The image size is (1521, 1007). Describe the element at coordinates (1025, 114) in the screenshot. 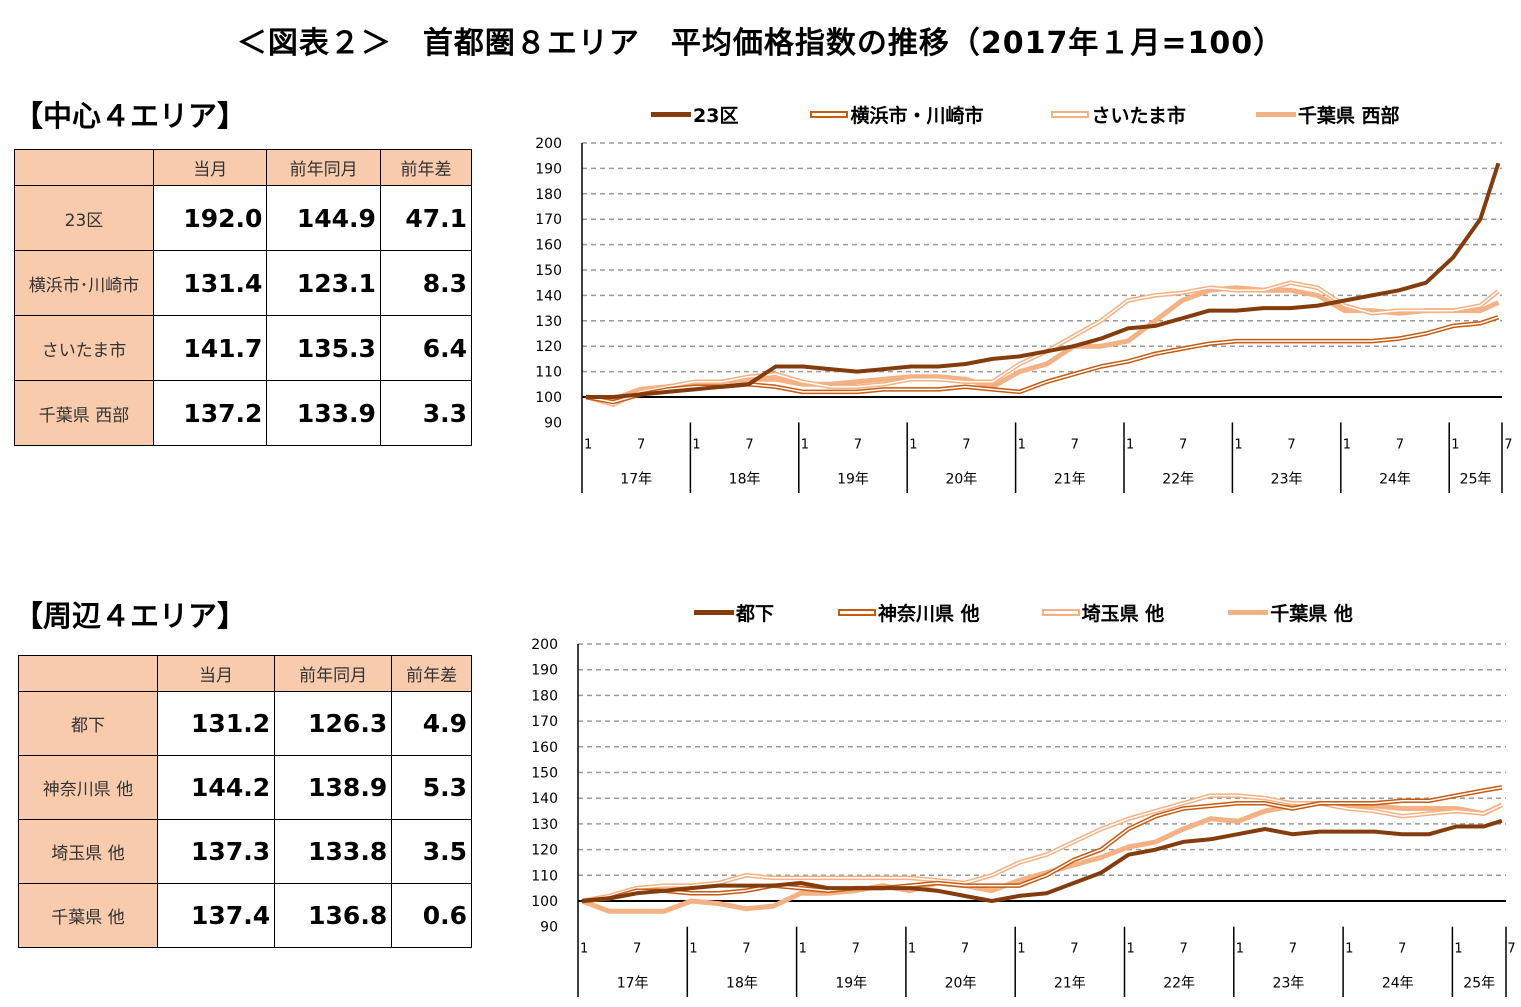

I see `chart-legend-central: 23区 横浜市・川崎市 さいたま市 千葉県 西部` at that location.